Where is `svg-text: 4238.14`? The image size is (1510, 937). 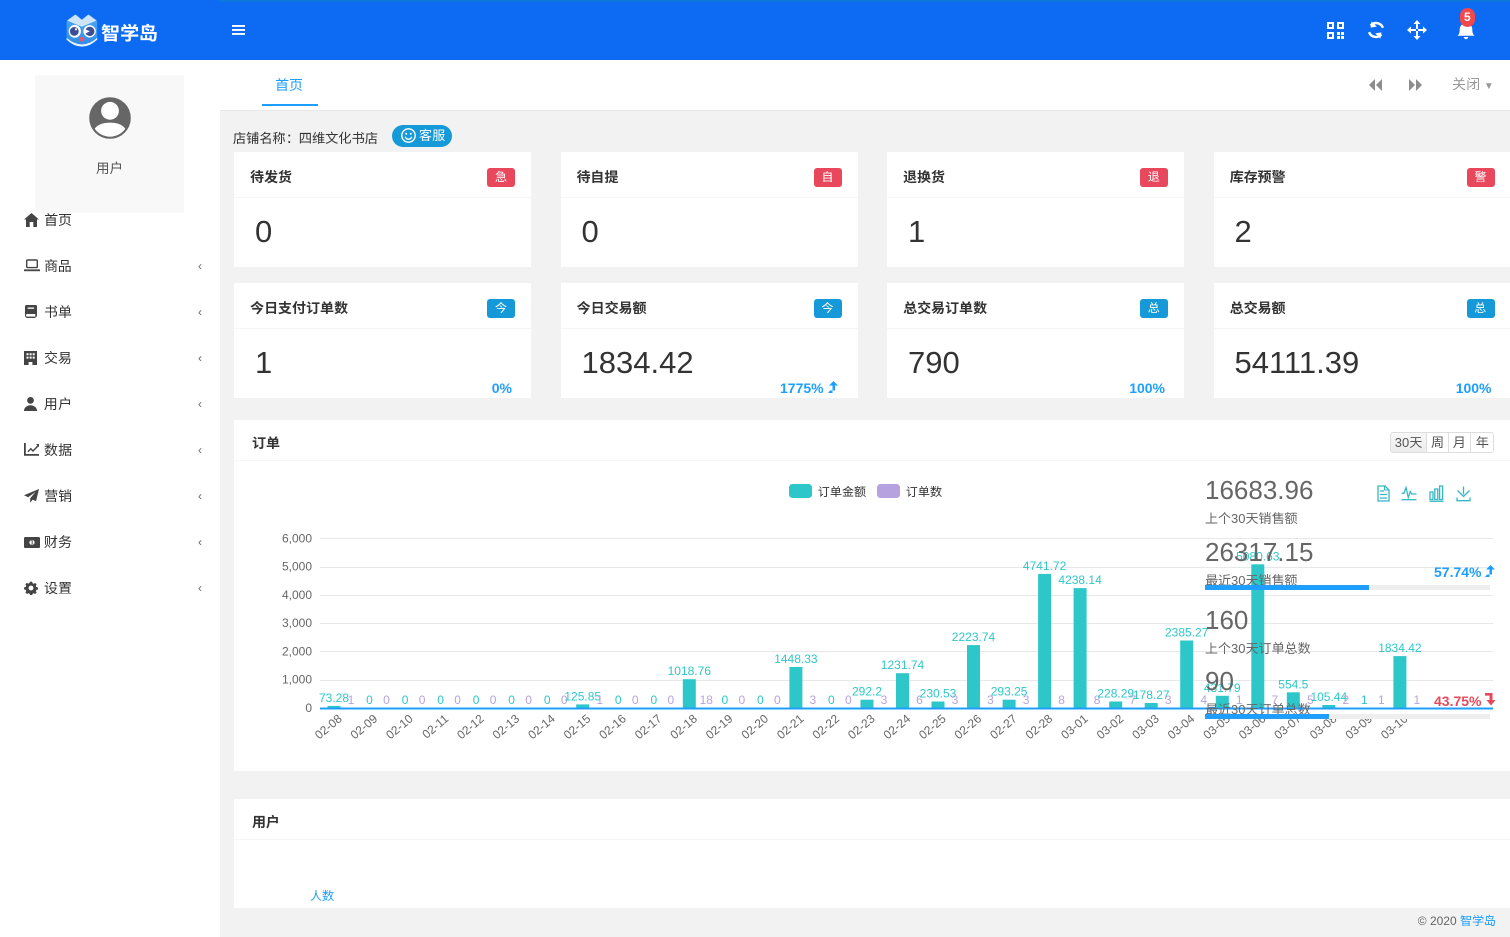 svg-text: 4238.14 is located at coordinates (1080, 580).